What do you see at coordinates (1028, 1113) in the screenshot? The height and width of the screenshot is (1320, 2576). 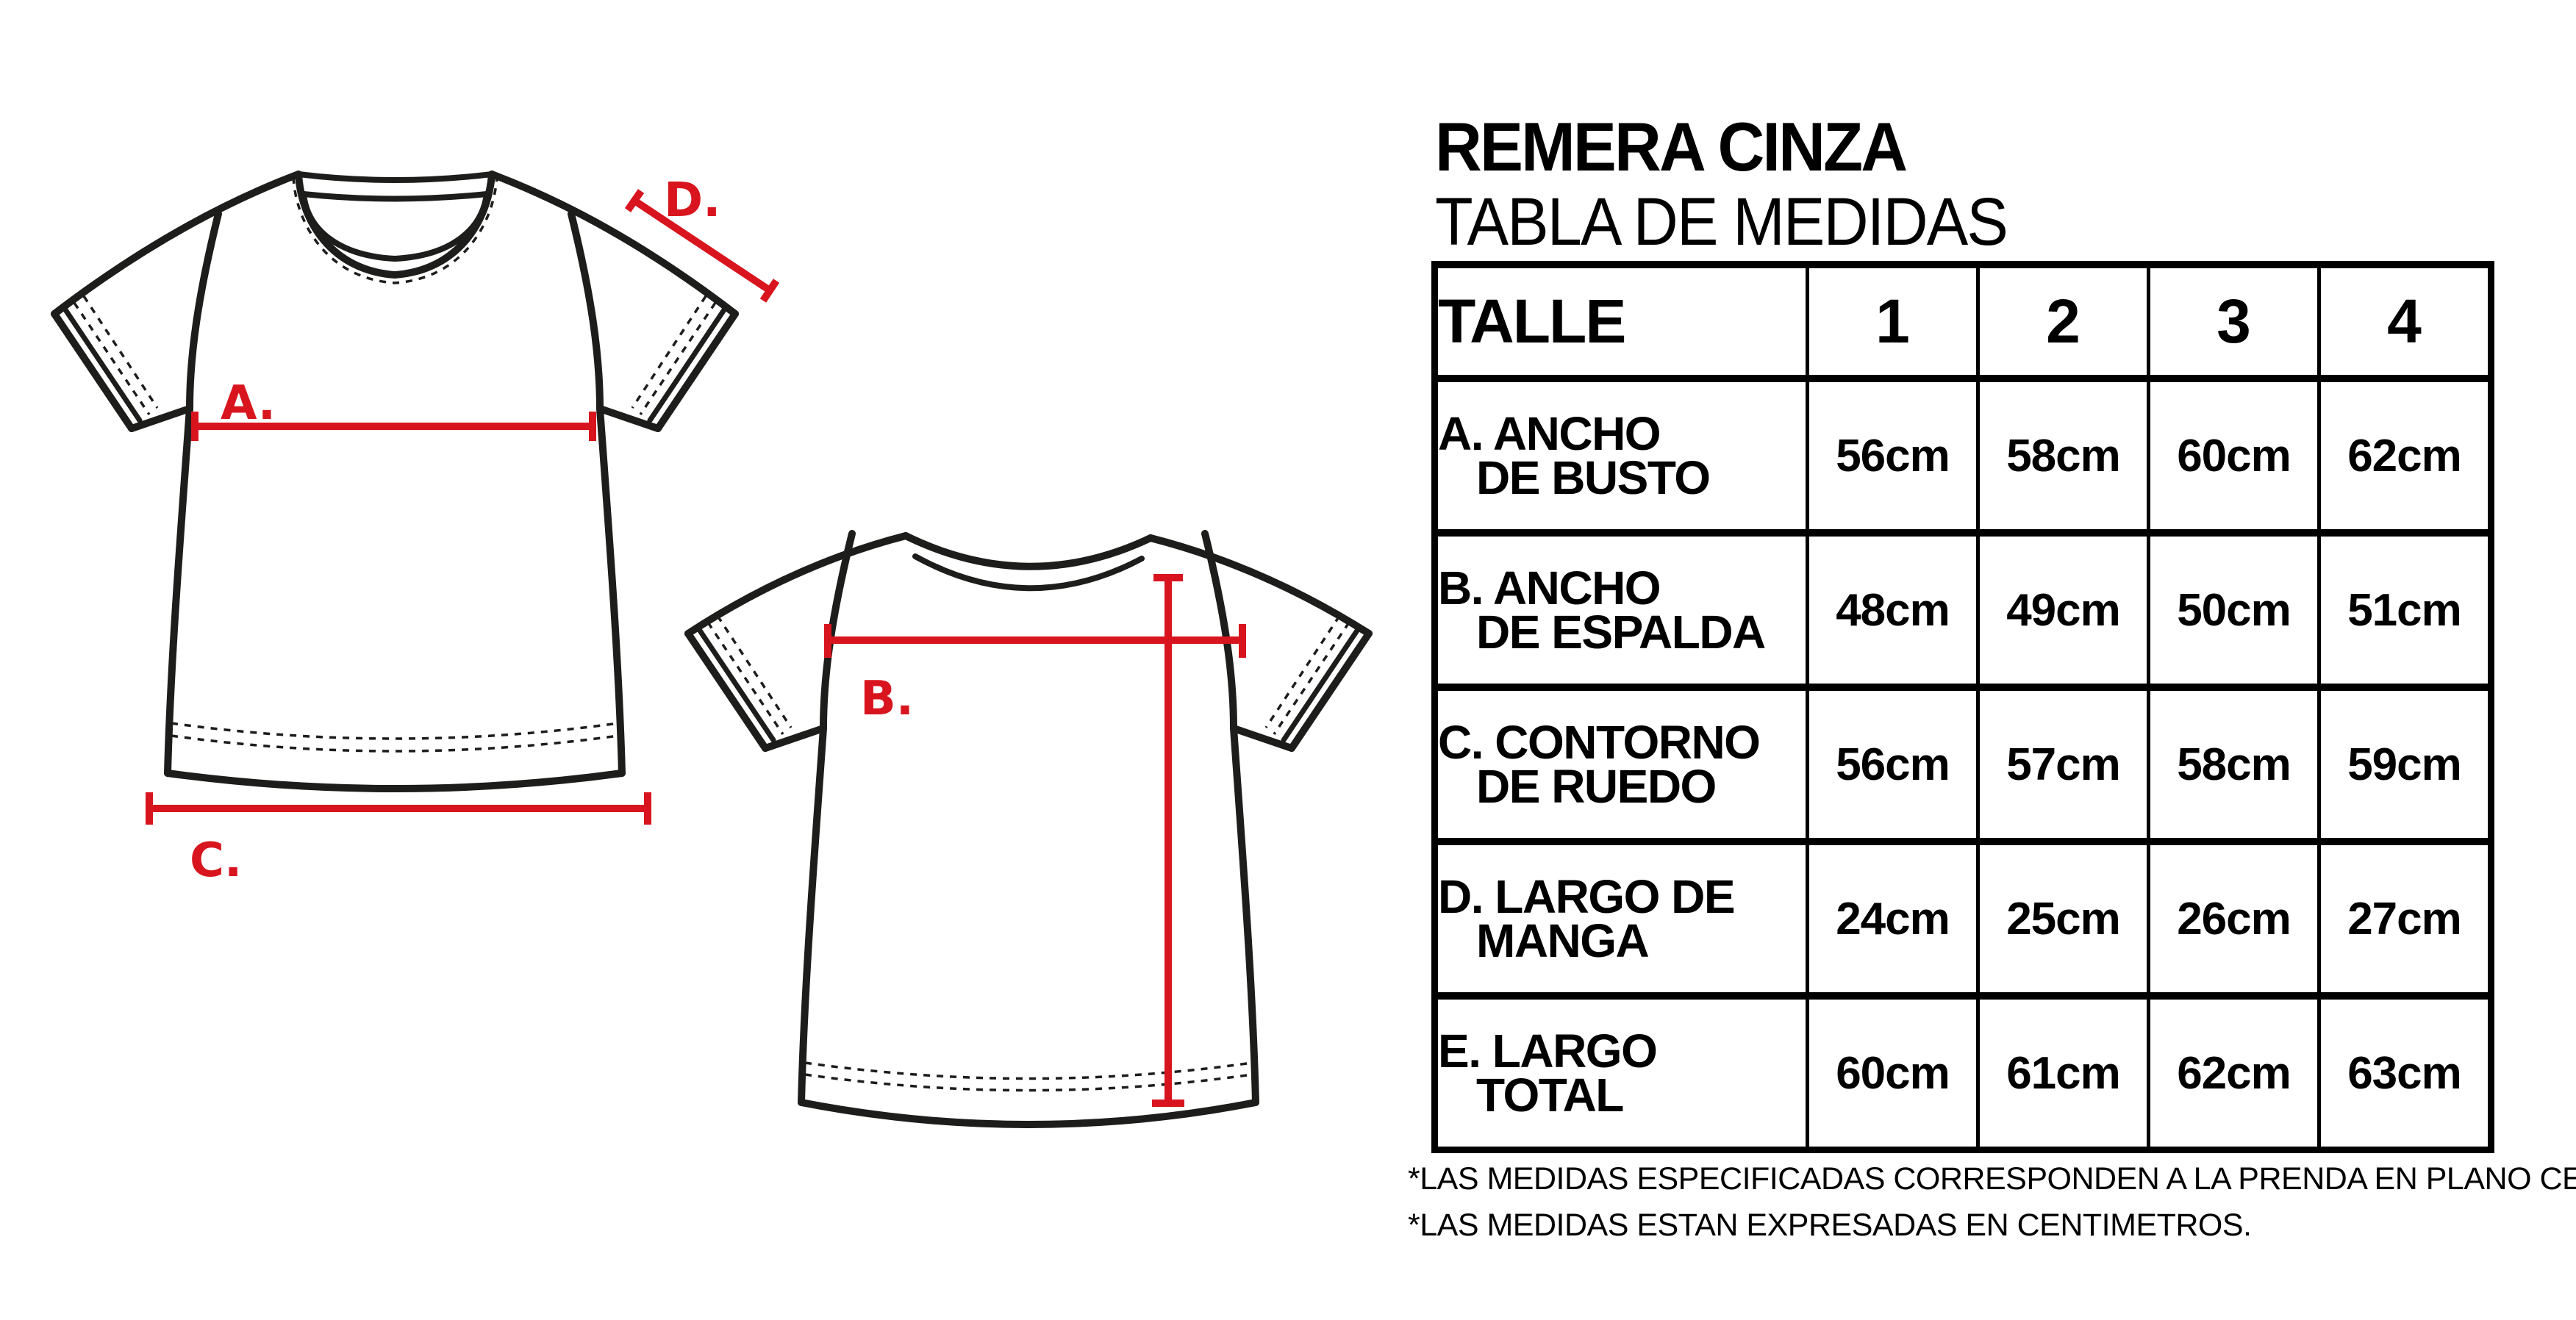 I see `back-hem` at bounding box center [1028, 1113].